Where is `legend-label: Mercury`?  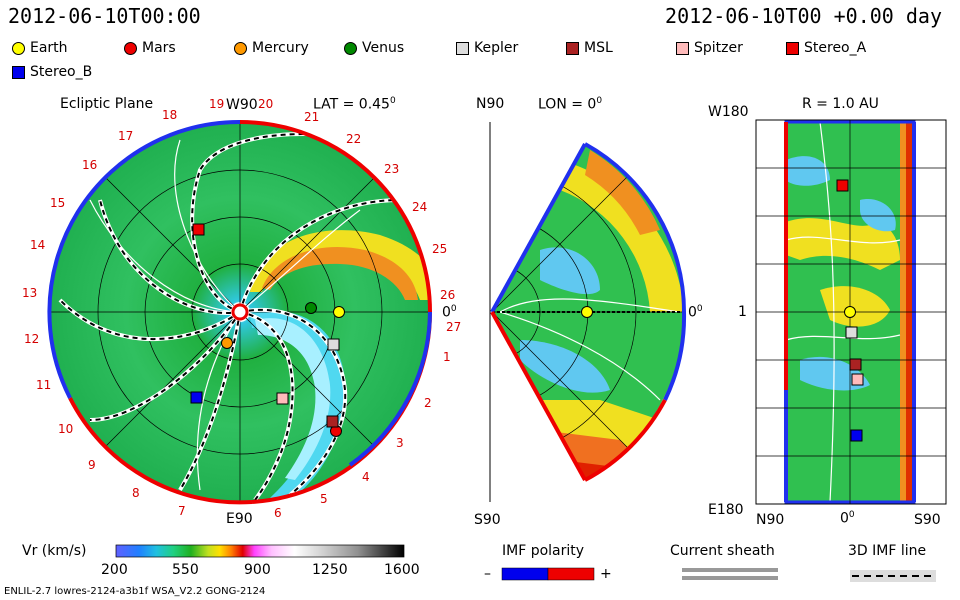
legend-label: Mercury is located at coordinates (280, 48).